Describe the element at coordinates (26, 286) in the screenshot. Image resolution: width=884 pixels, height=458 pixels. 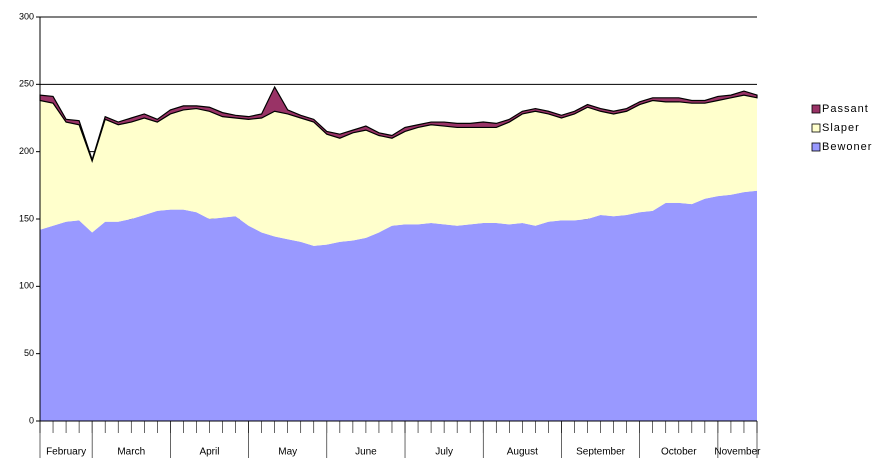
I see `y-tick-label: 100` at that location.